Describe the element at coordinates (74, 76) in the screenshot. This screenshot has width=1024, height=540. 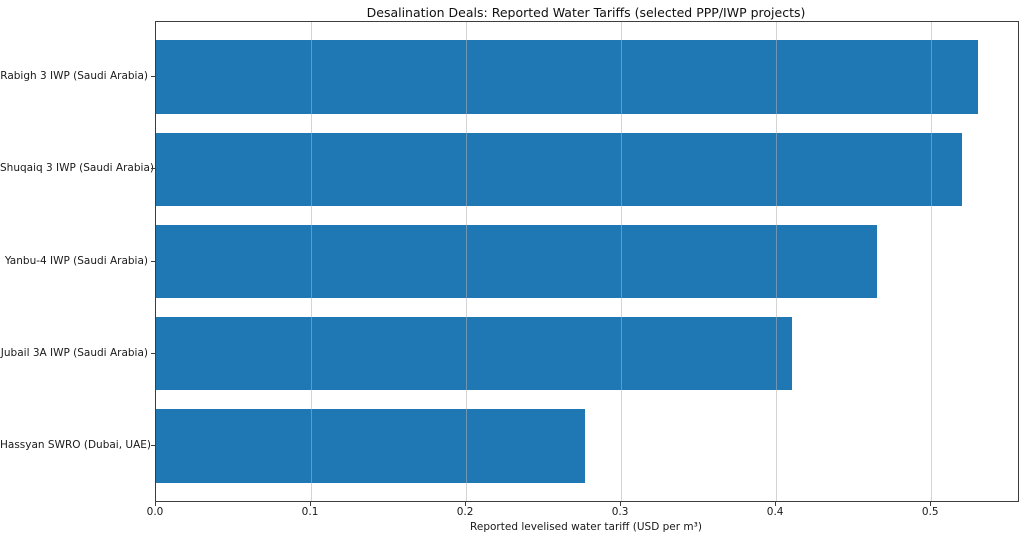
I see `y-tick-label: Rabigh 3 IWP (Saudi Arabia)` at that location.